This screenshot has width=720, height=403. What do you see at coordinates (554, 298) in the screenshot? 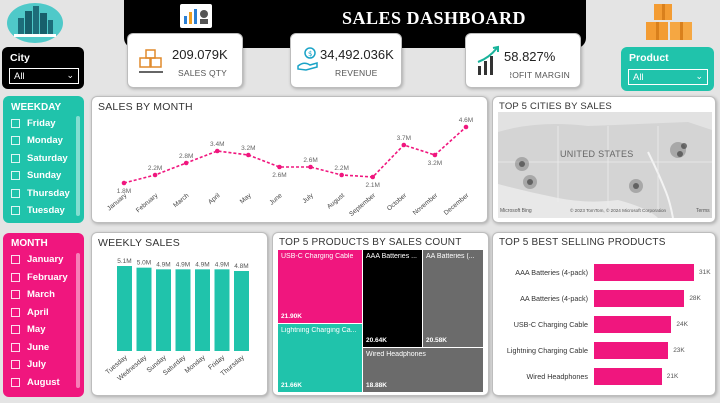
I see `best-selling-category-label: AA Batteries (4-pack)` at bounding box center [554, 298].